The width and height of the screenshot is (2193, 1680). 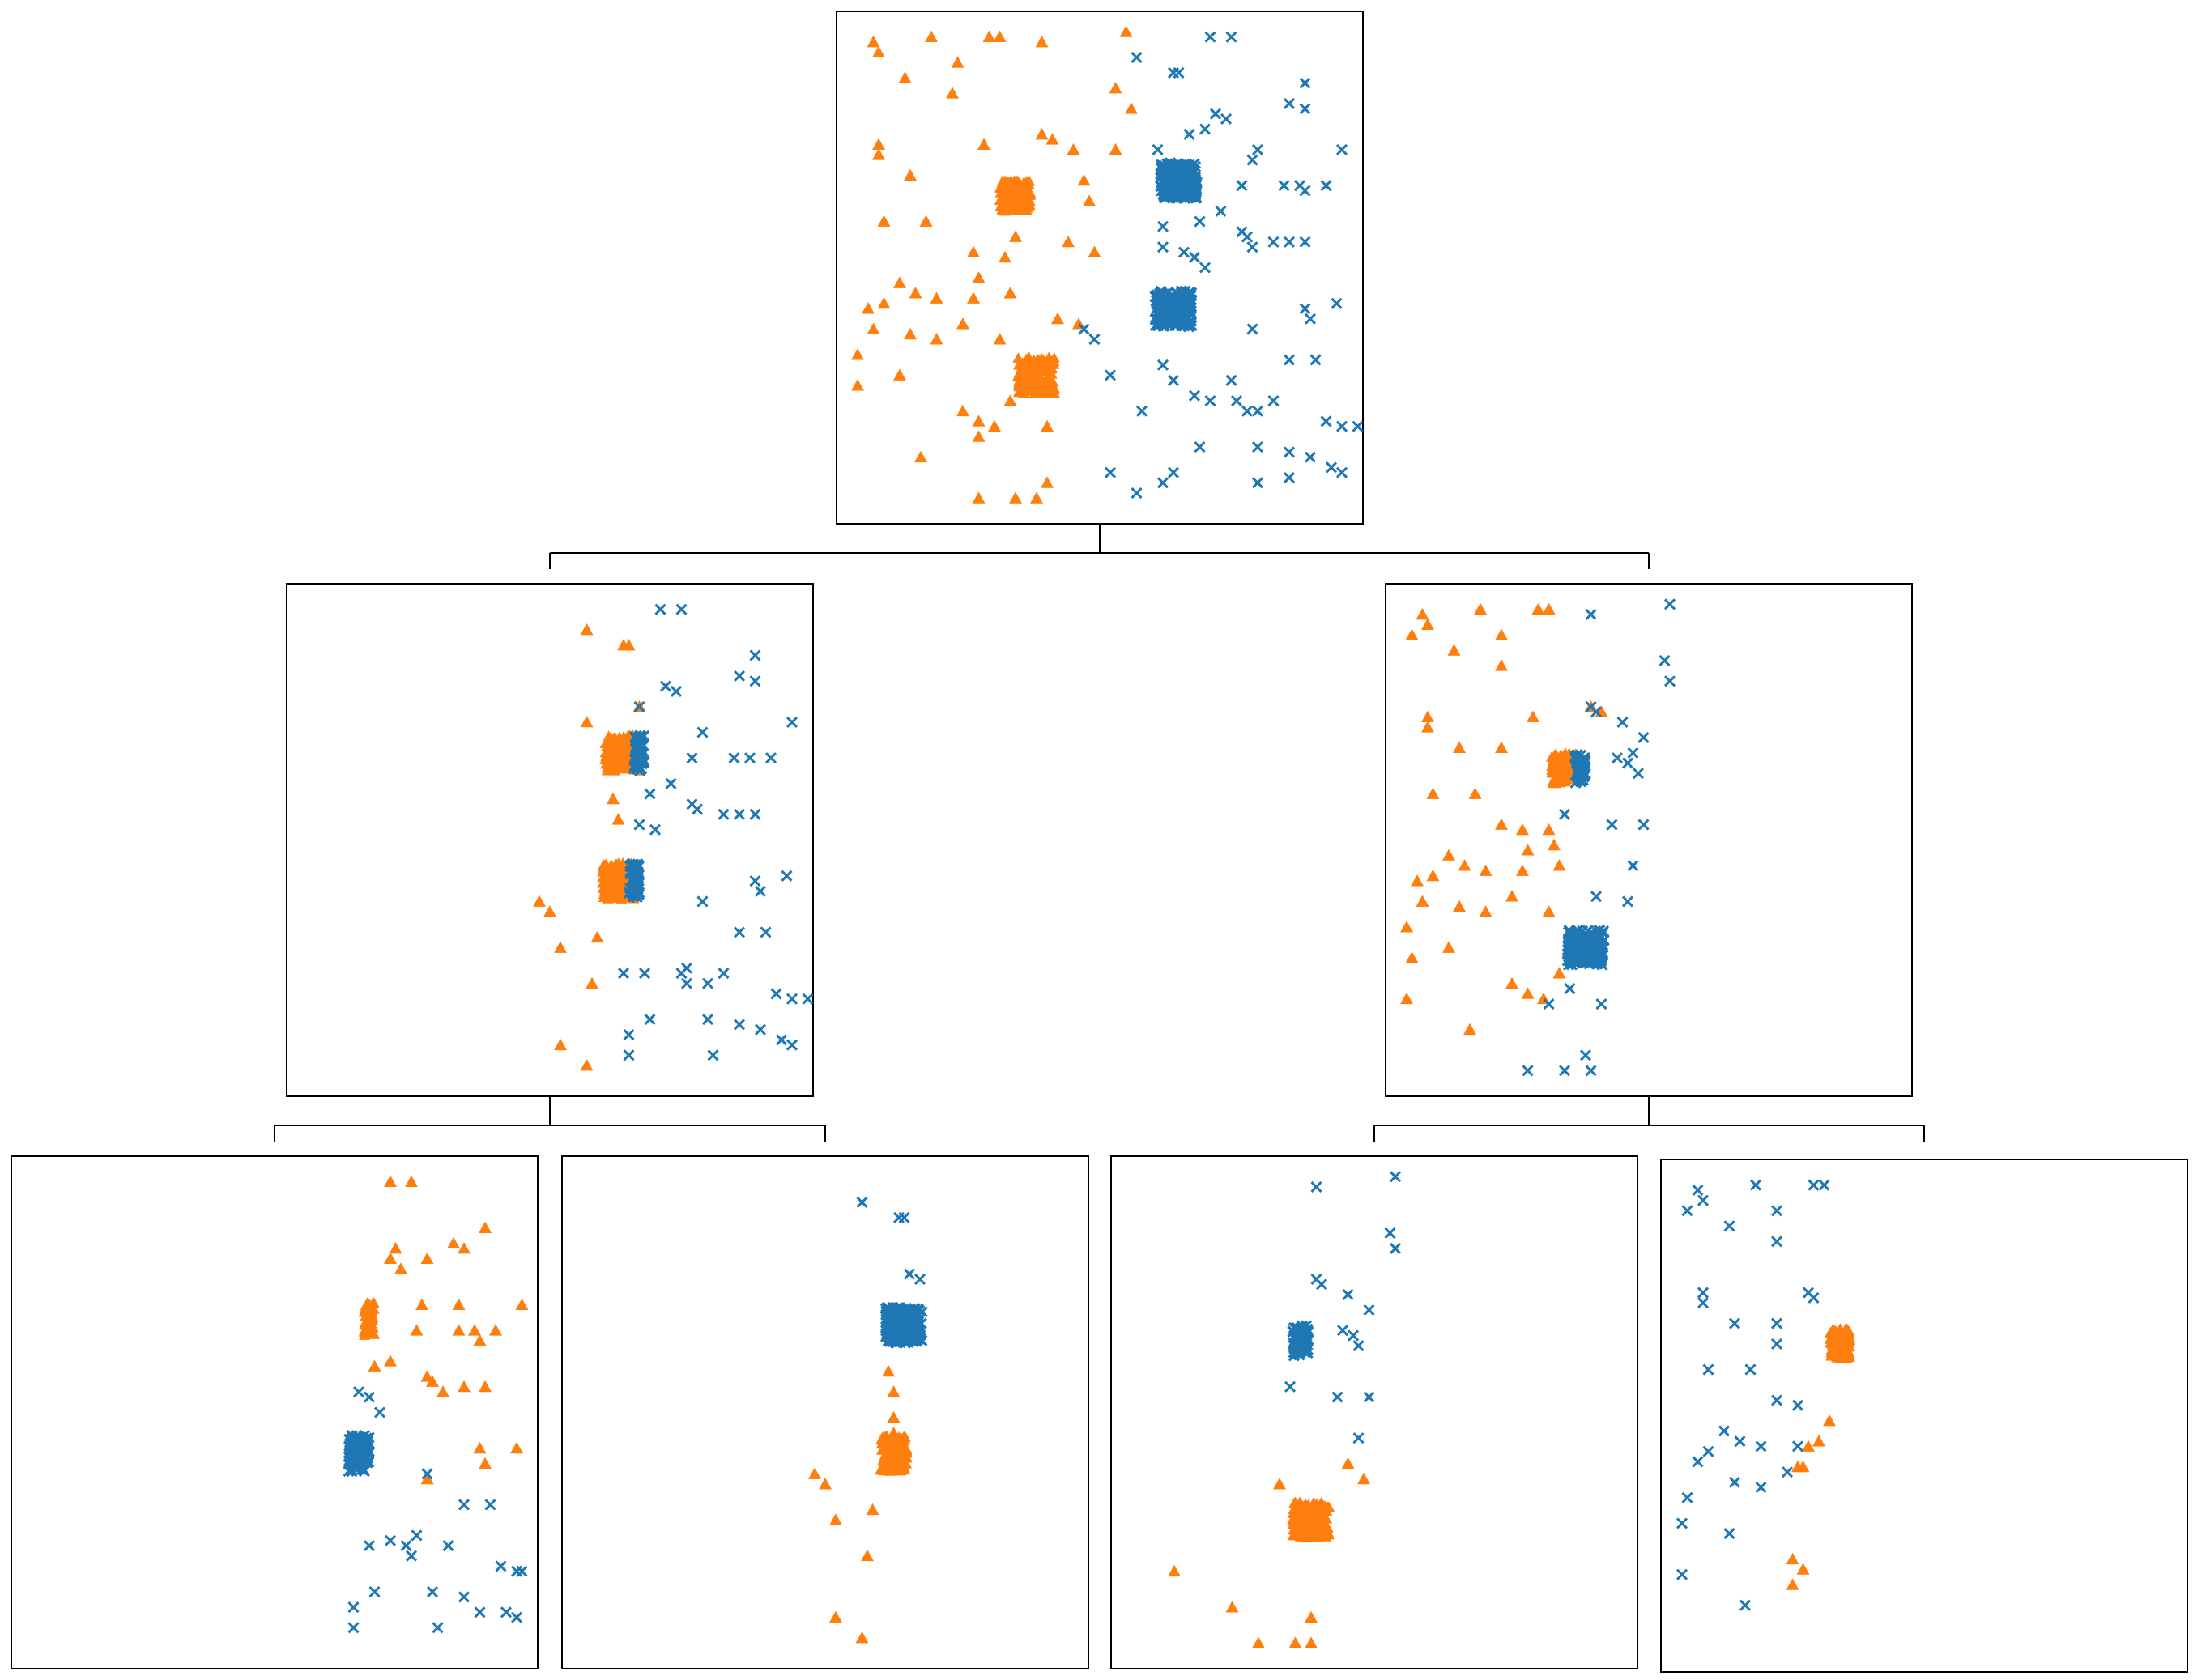 I want to click on connector-level1-left, so click(x=550, y=1119).